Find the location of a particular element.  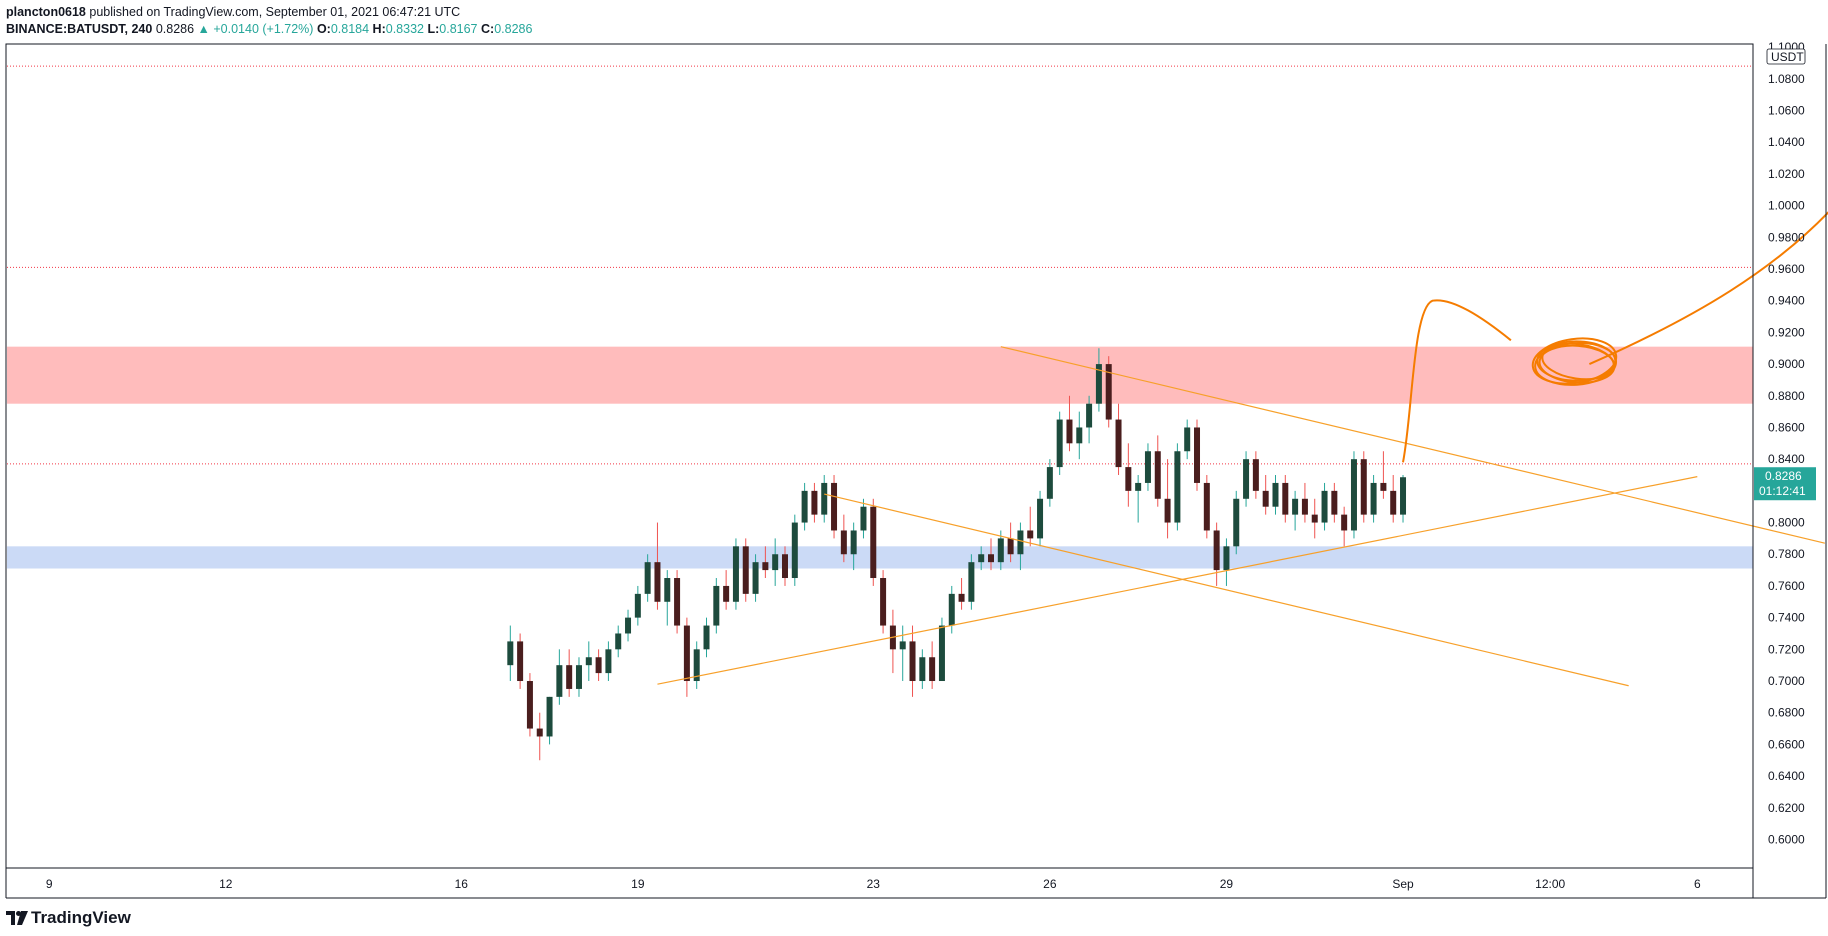

currency-label: USDT is located at coordinates (1787, 57).